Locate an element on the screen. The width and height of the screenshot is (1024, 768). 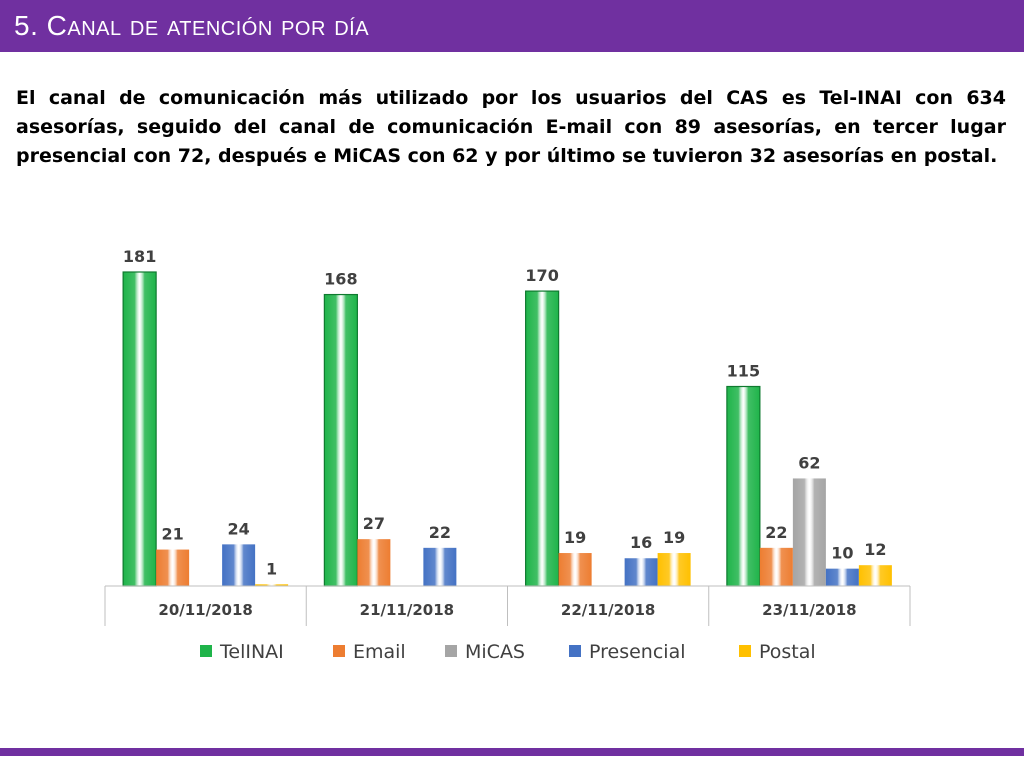
data-label-presencial-22-11-2018: 16 is located at coordinates (641, 542).